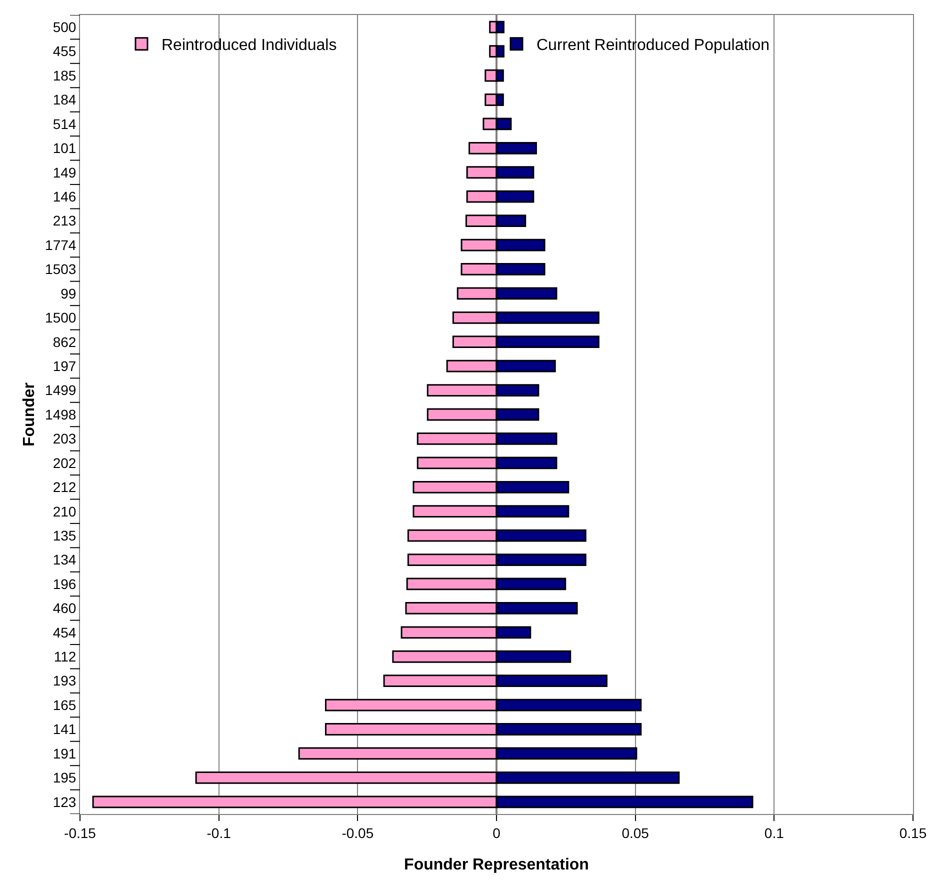 The height and width of the screenshot is (884, 943). I want to click on y-tick-label: 1499, so click(60, 390).